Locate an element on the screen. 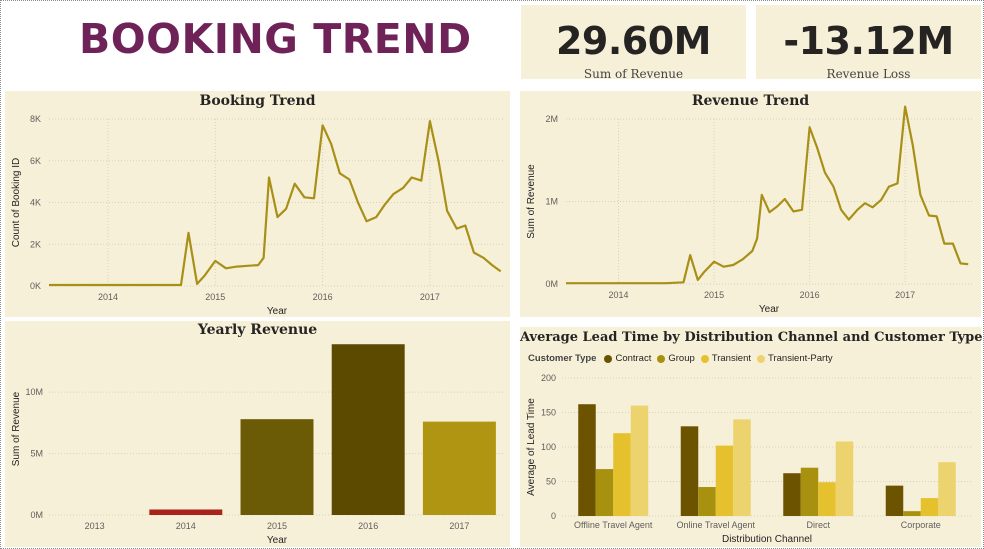 The image size is (984, 549). y-tick-label: 6K is located at coordinates (35, 161).